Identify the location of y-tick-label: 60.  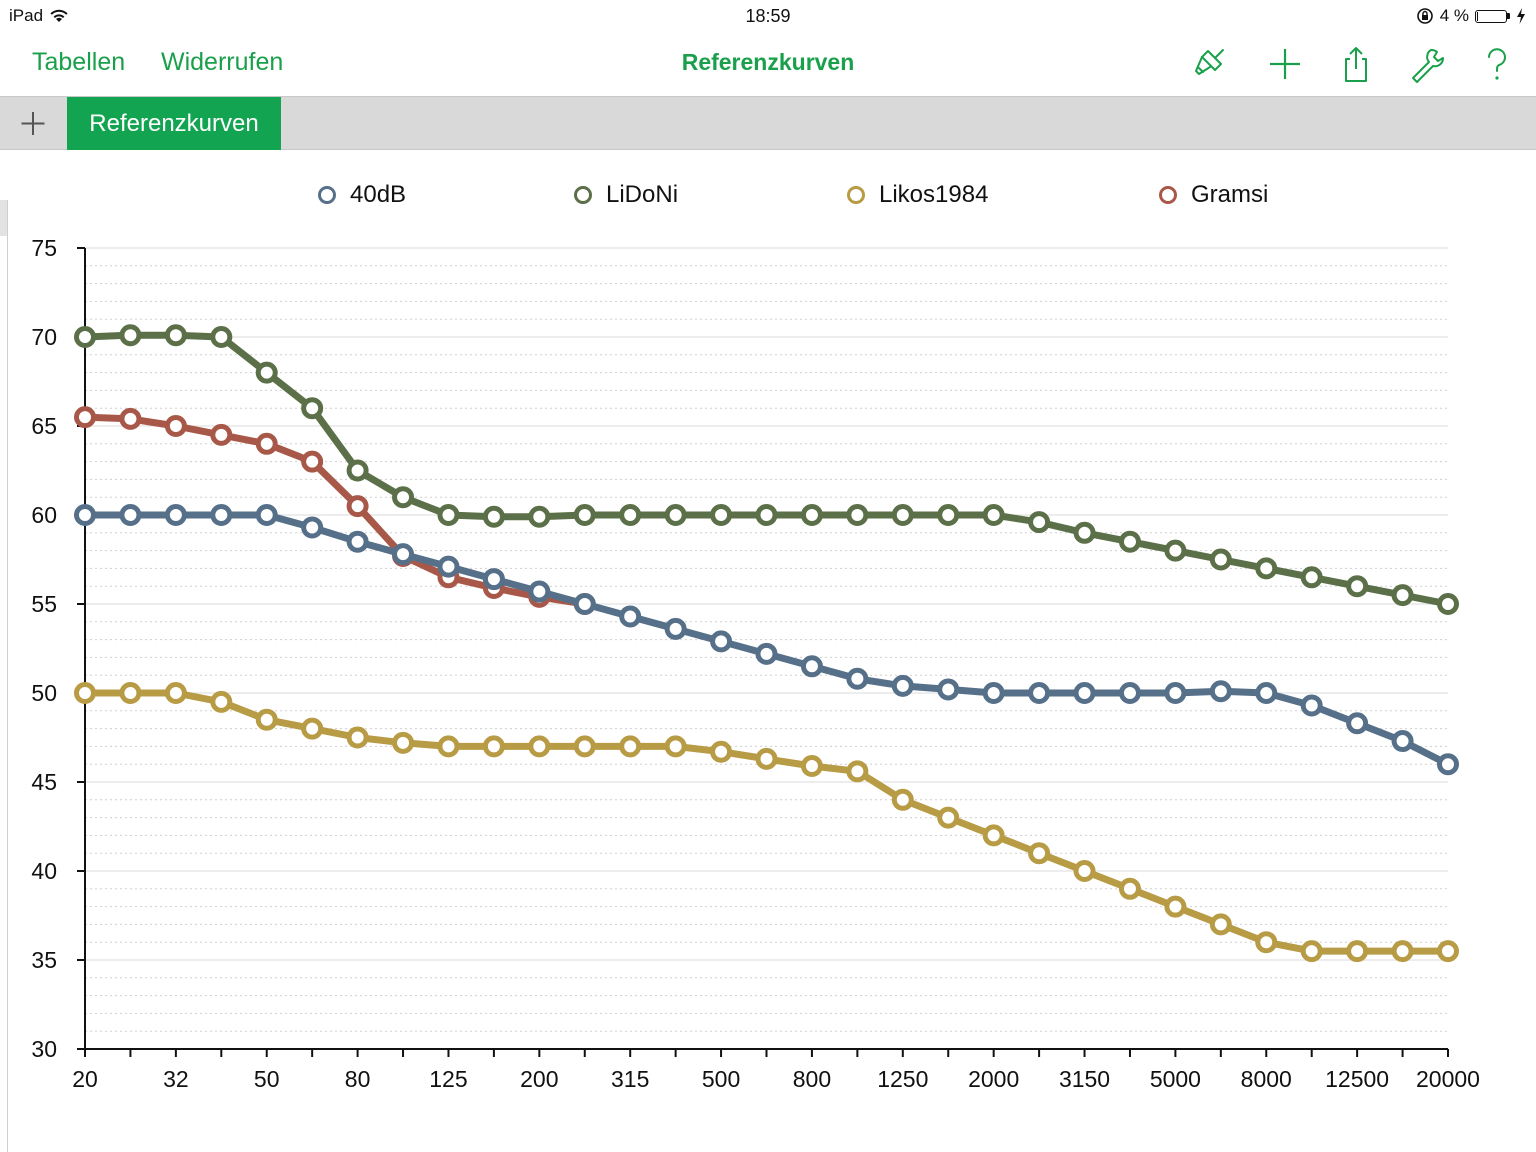
(44, 515).